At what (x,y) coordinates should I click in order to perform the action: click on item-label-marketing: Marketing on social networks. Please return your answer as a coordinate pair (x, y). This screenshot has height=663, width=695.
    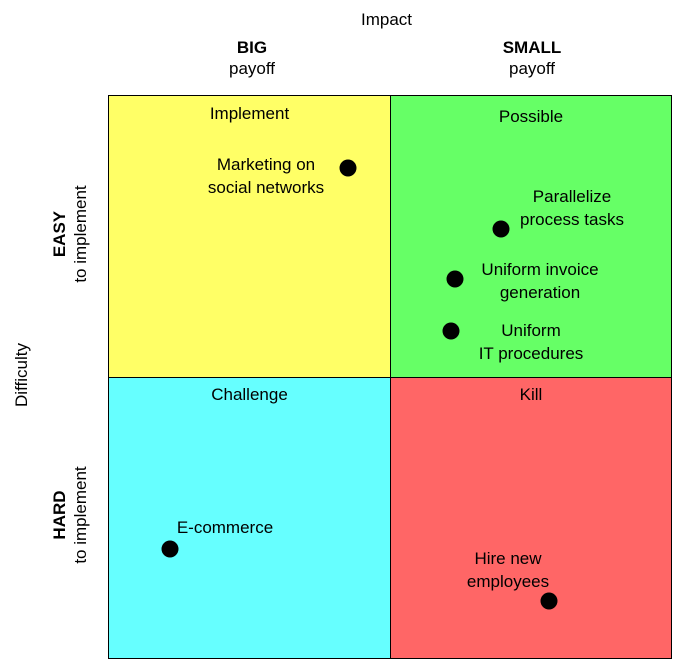
    Looking at the image, I should click on (266, 176).